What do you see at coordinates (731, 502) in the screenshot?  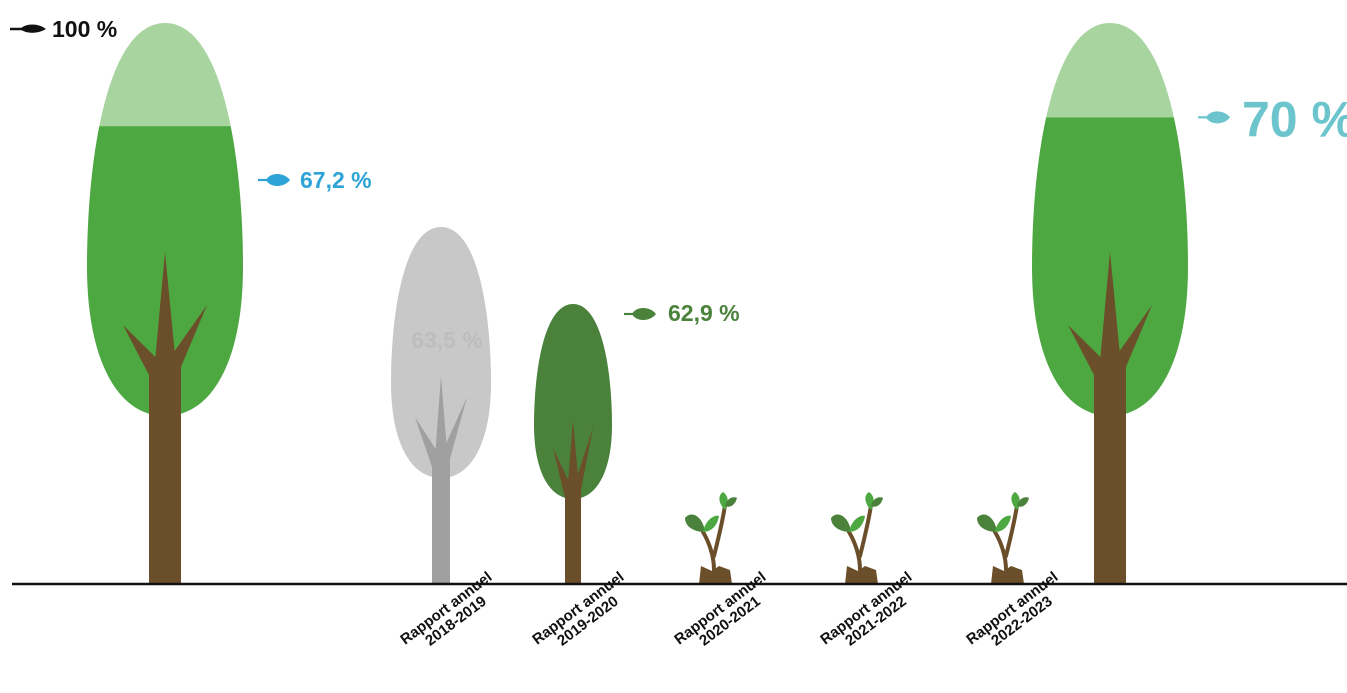 I see `sprout-leaf-d-y2020` at bounding box center [731, 502].